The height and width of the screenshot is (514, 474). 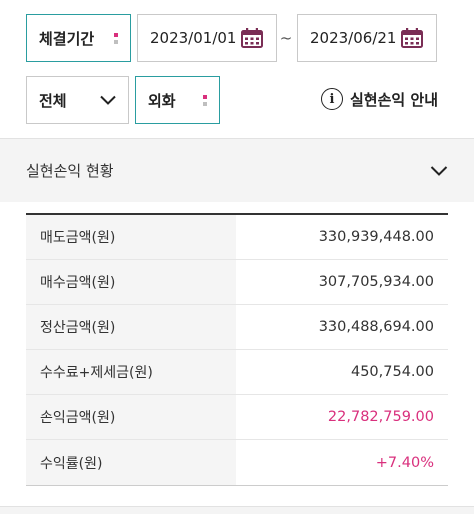 What do you see at coordinates (237, 510) in the screenshot?
I see `section-divider` at bounding box center [237, 510].